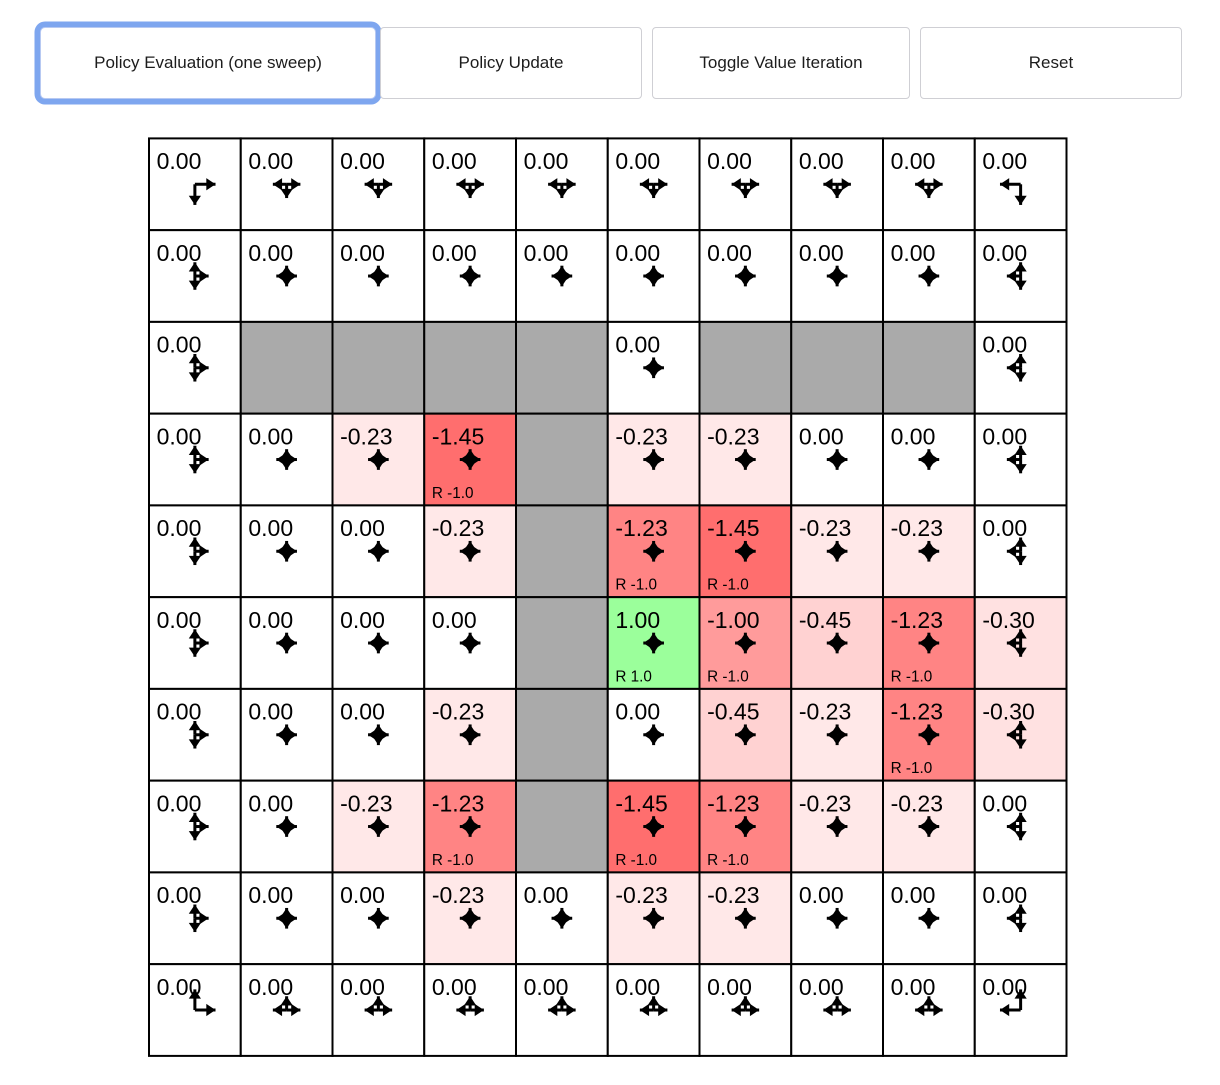  Describe the element at coordinates (637, 620) in the screenshot. I see `svg-text: 1.00` at that location.